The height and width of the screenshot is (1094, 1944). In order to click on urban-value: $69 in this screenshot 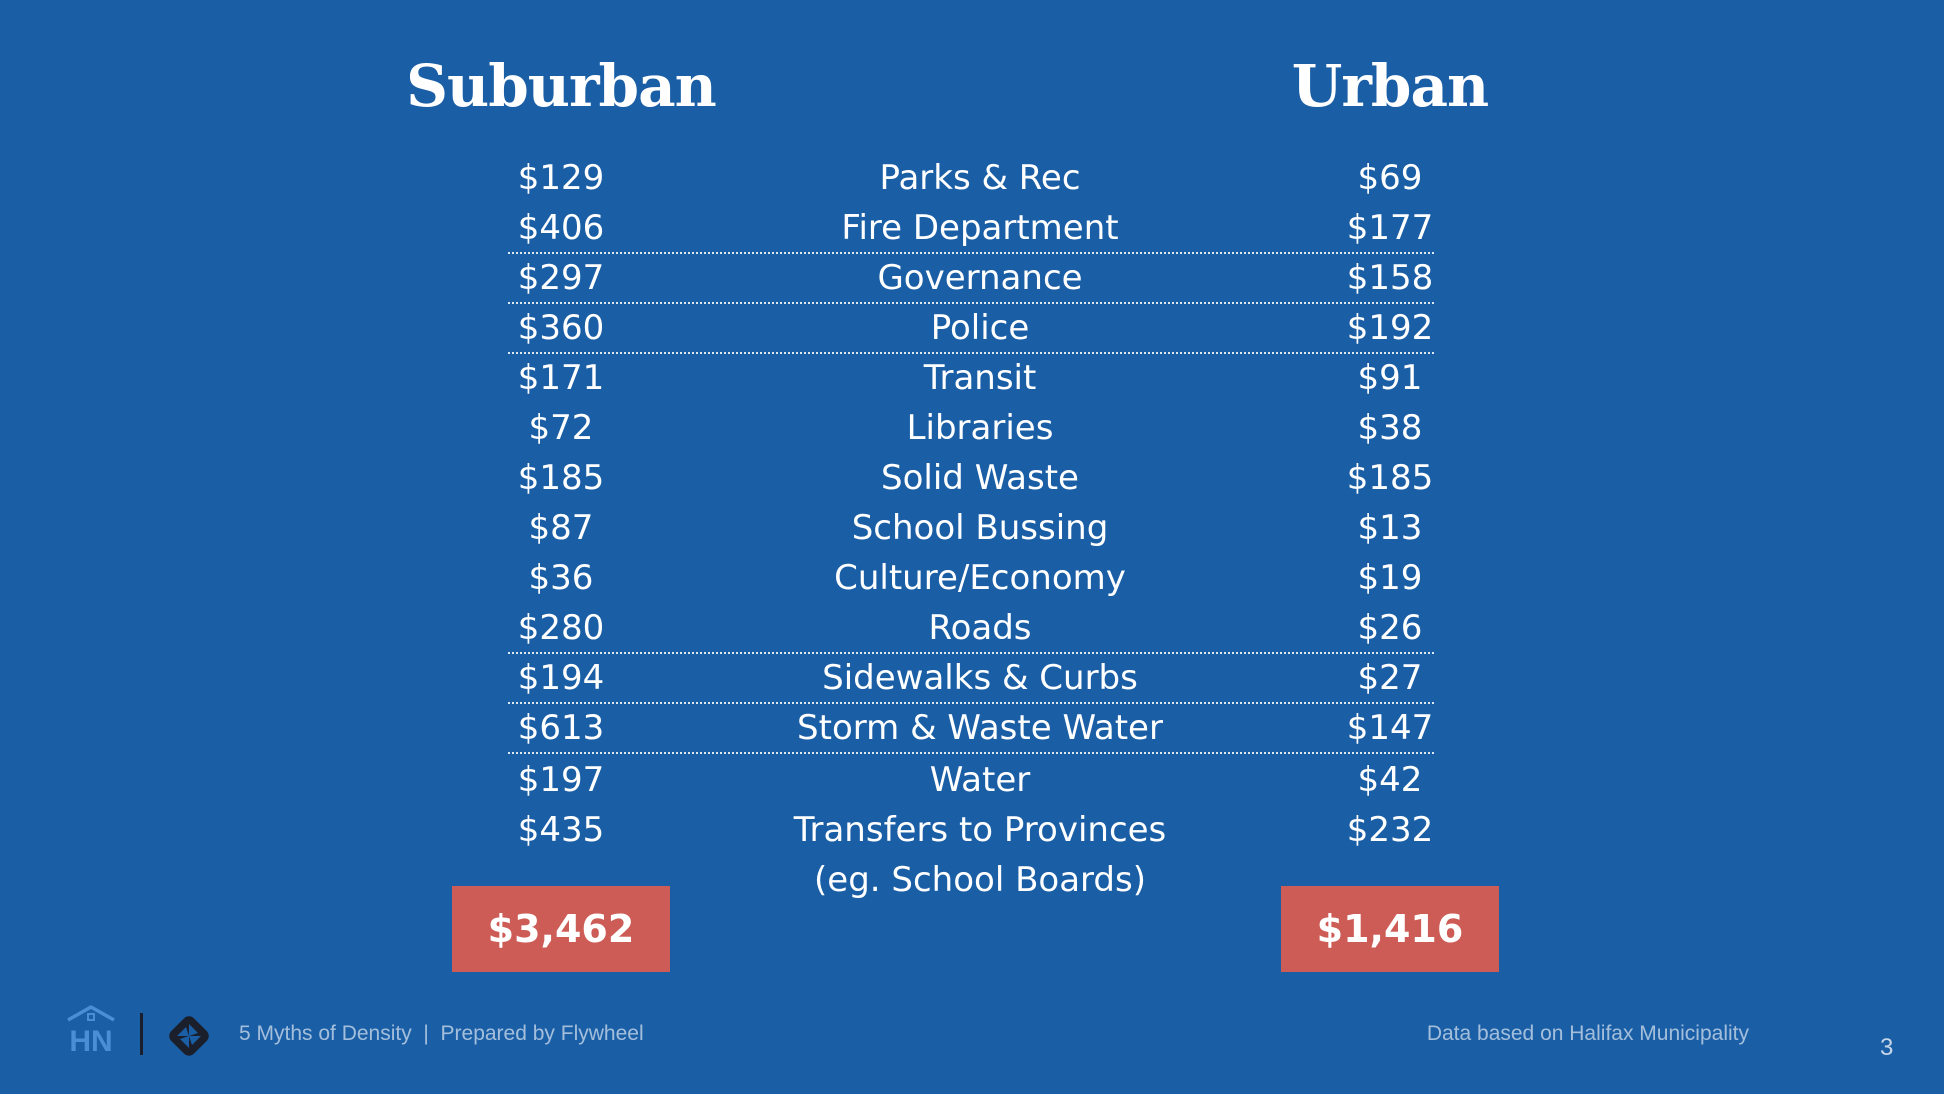, I will do `click(1390, 178)`.